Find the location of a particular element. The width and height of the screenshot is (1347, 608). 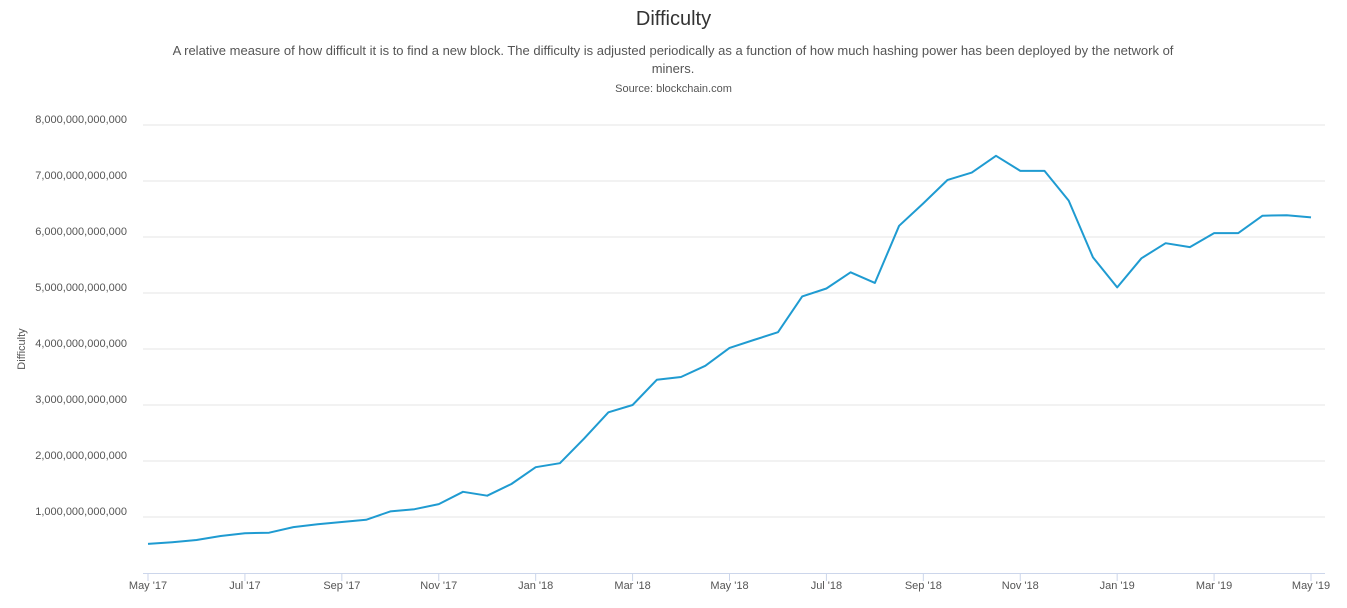

y-tick-label: 6,000,000,000,000 is located at coordinates (81, 232).